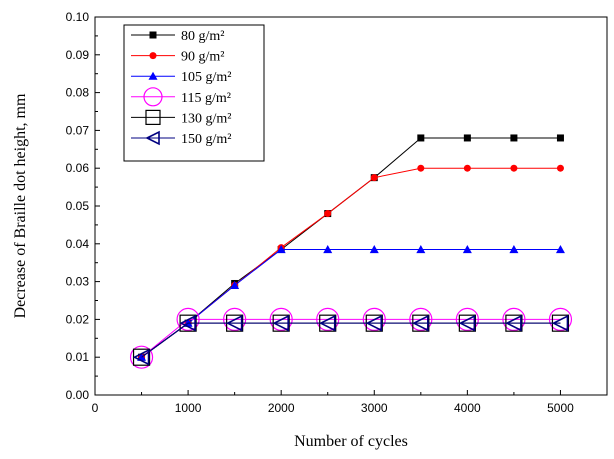 The height and width of the screenshot is (459, 614). I want to click on legend-item: 115 g/m², so click(181, 97).